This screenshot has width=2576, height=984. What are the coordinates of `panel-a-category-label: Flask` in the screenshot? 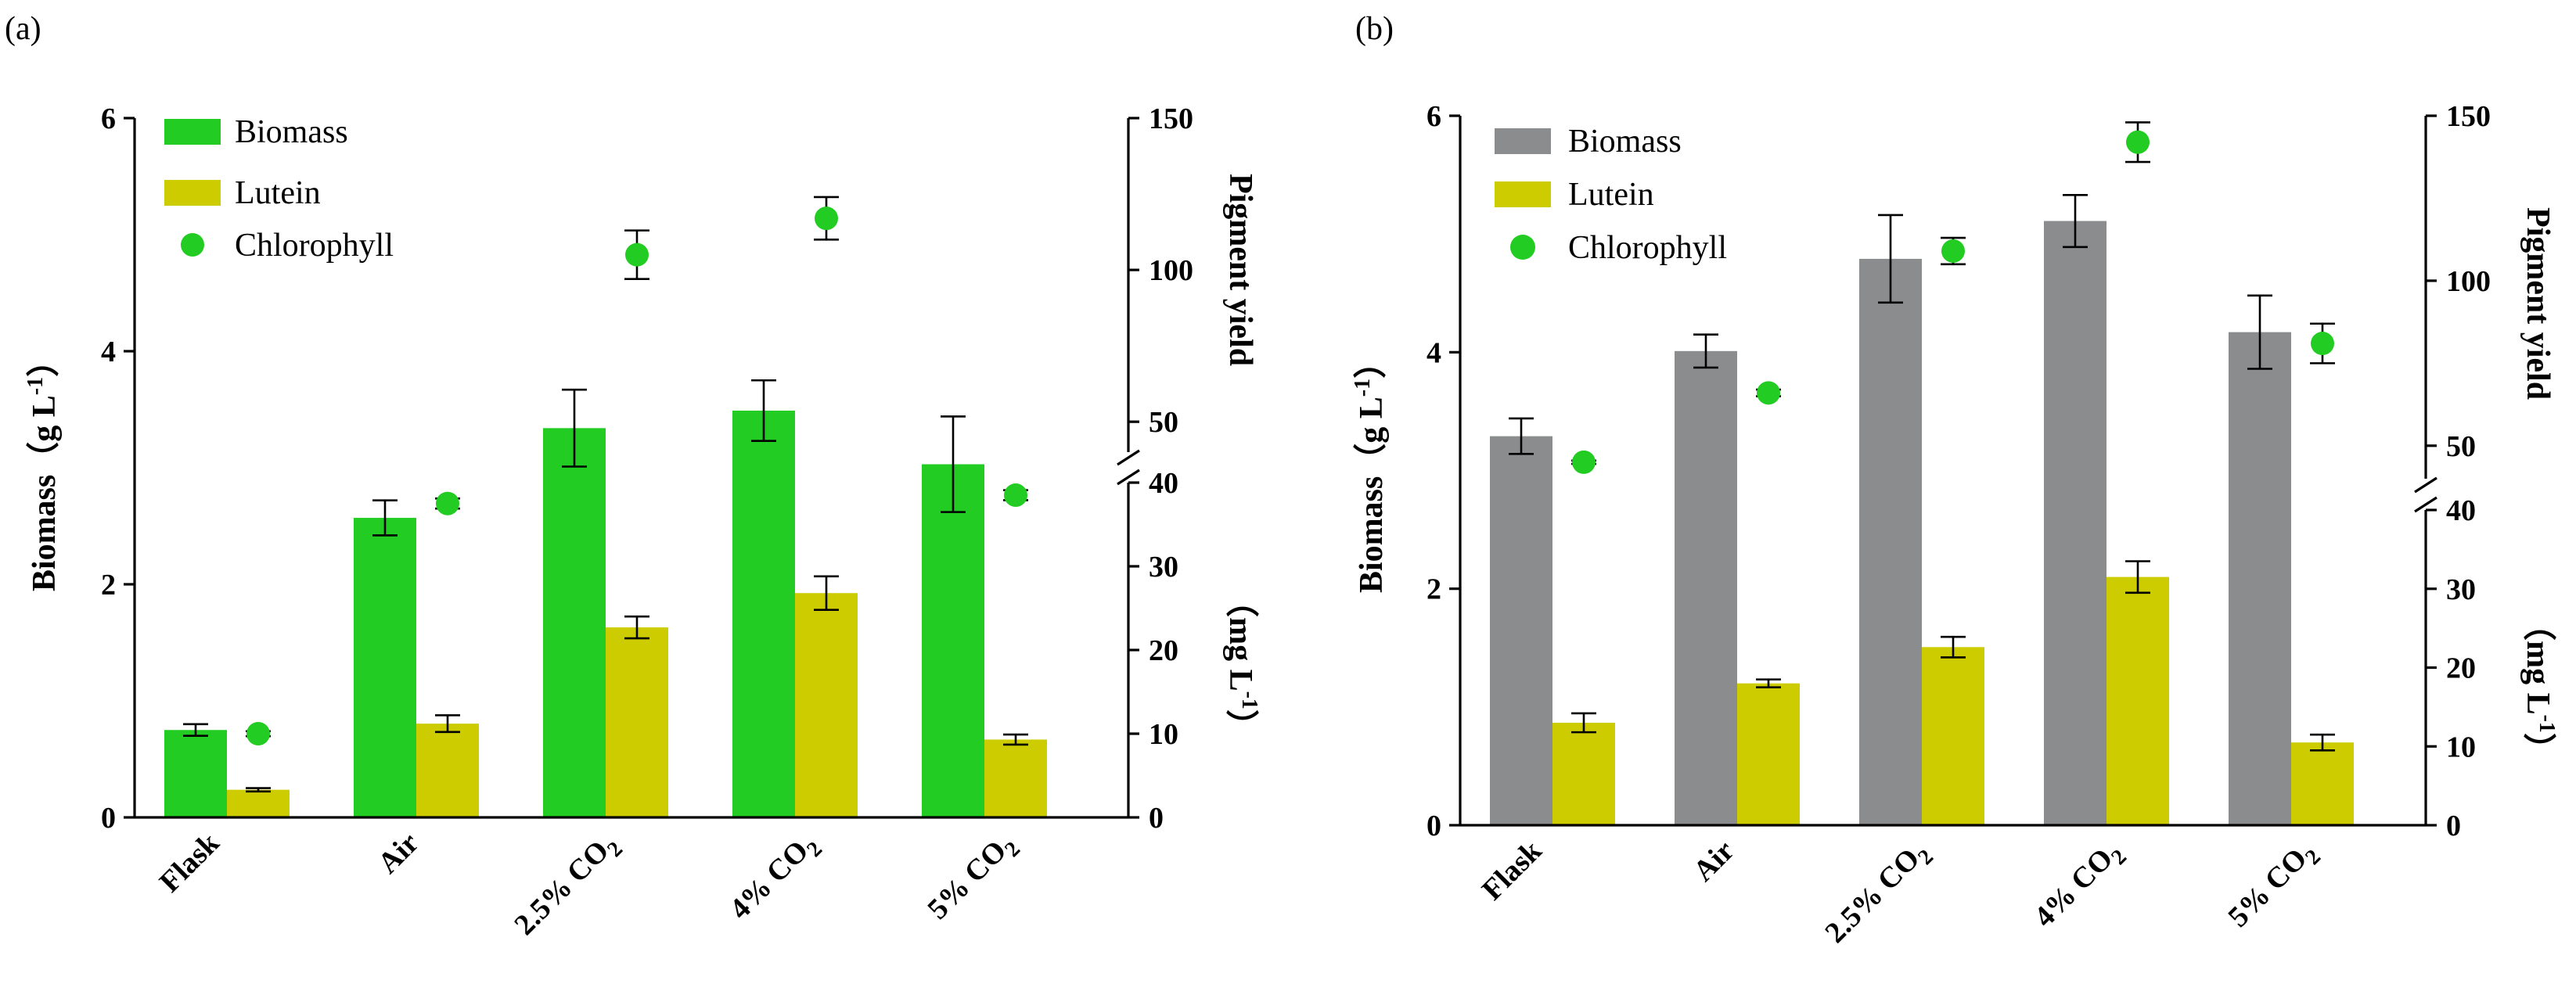 It's located at (190, 863).